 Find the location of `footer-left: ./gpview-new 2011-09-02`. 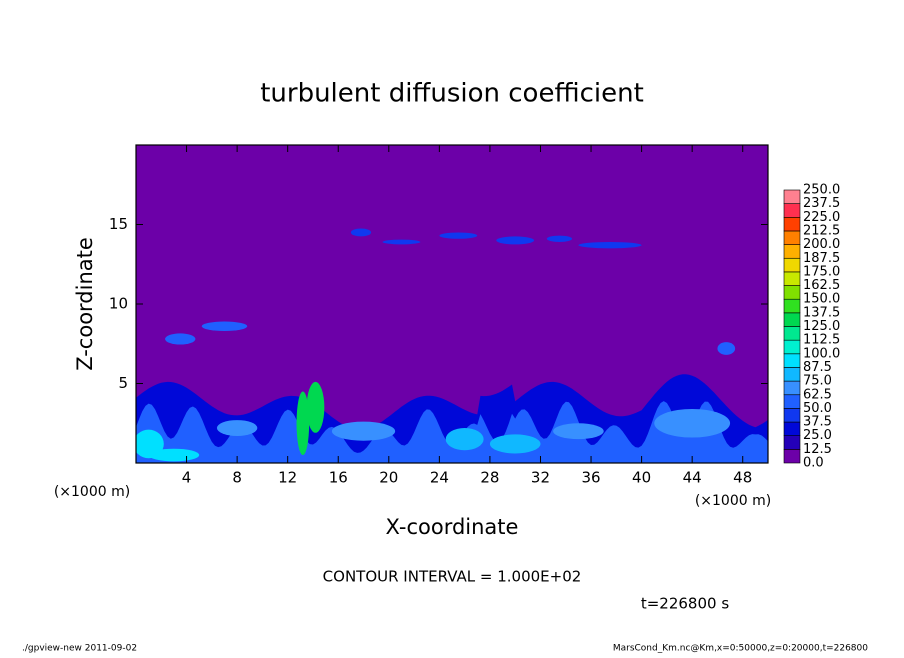

footer-left: ./gpview-new 2011-09-02 is located at coordinates (79, 649).